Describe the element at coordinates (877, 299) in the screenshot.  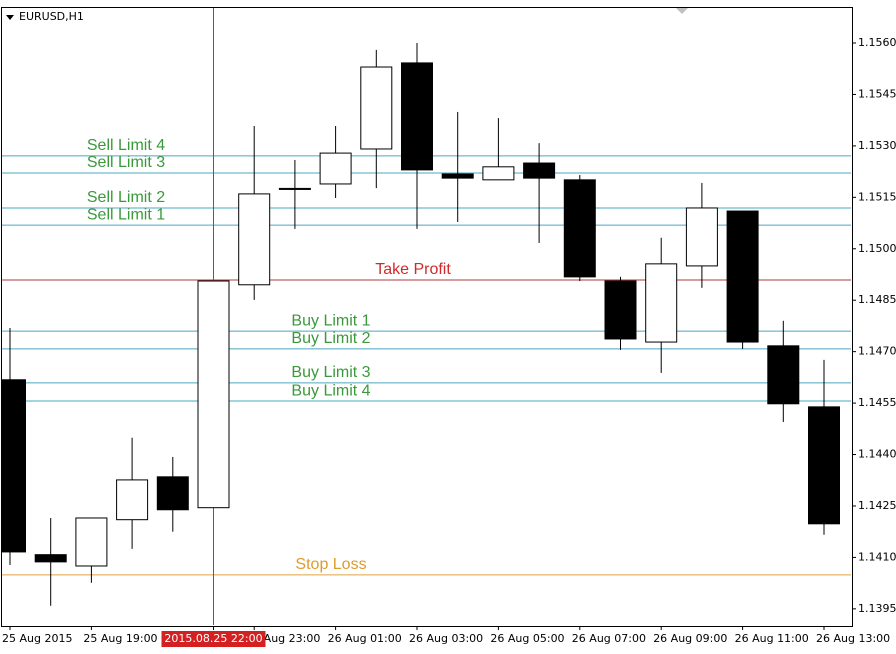
I see `y-tick-label: 1.1485` at that location.